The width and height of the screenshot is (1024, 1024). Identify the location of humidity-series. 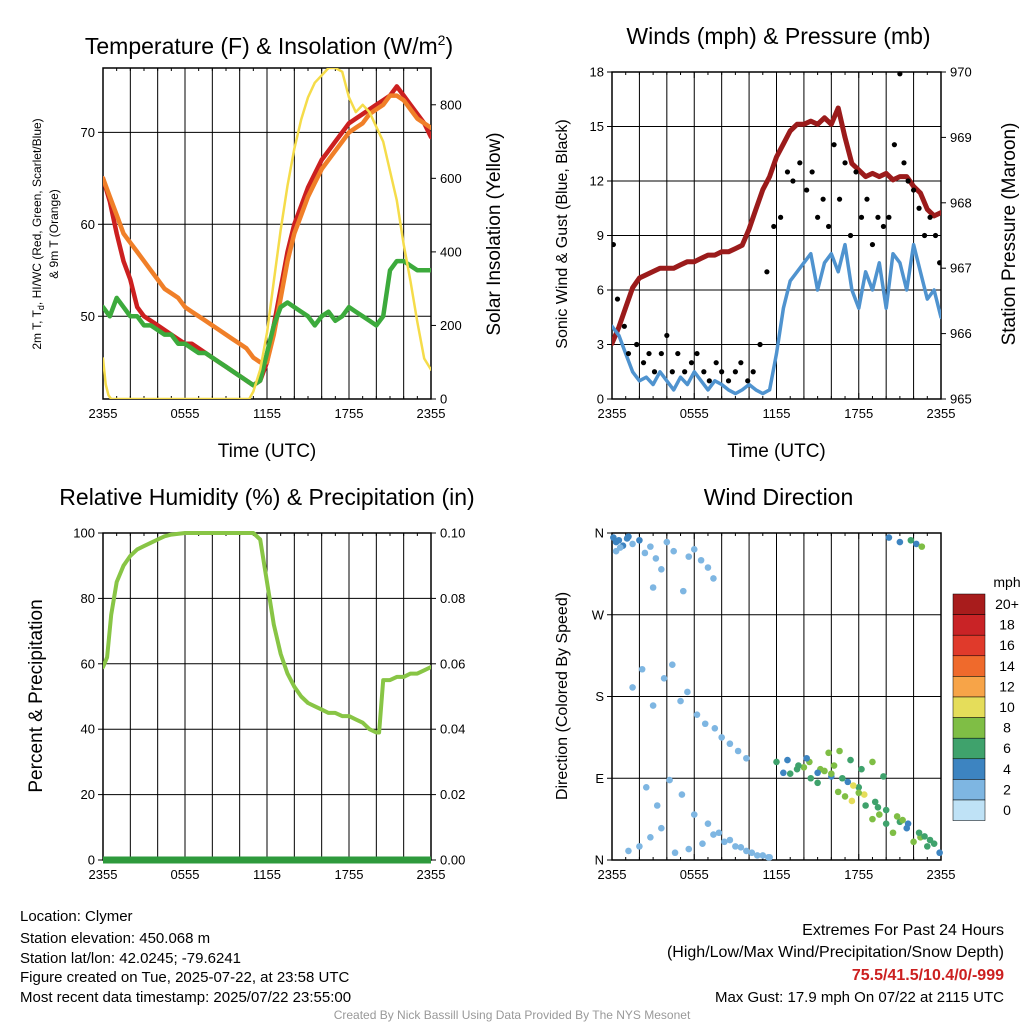
(267, 697).